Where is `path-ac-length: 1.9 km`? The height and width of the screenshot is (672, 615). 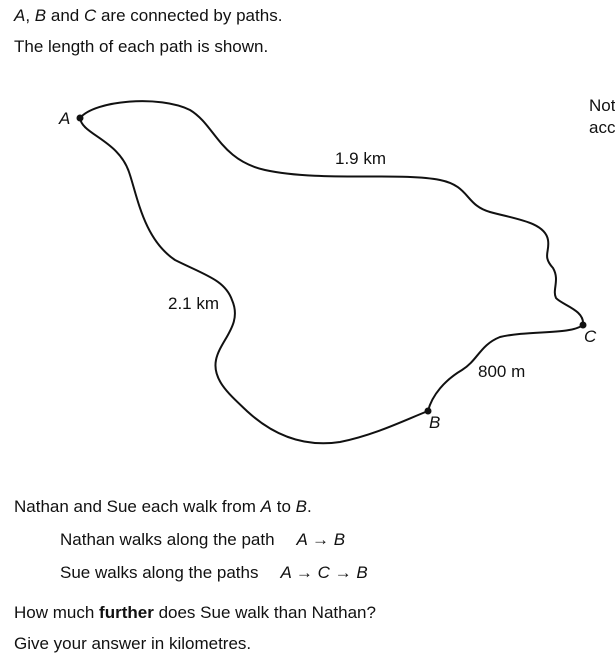 path-ac-length: 1.9 km is located at coordinates (360, 158).